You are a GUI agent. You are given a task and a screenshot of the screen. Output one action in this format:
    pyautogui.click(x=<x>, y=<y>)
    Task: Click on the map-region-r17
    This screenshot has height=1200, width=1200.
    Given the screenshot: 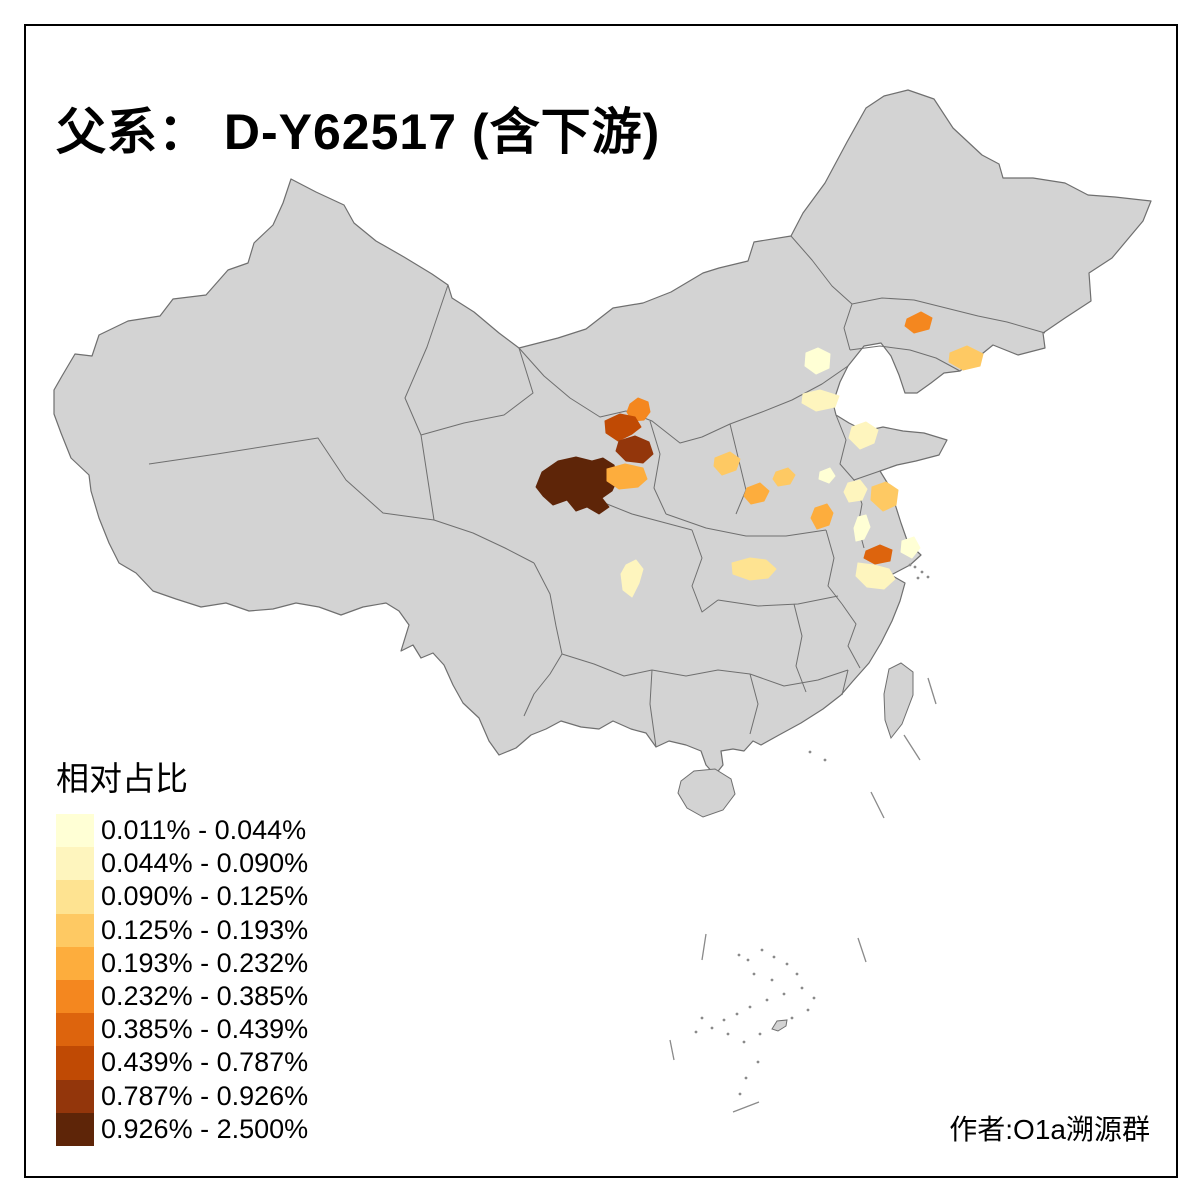 What is the action you would take?
    pyautogui.click(x=822, y=516)
    